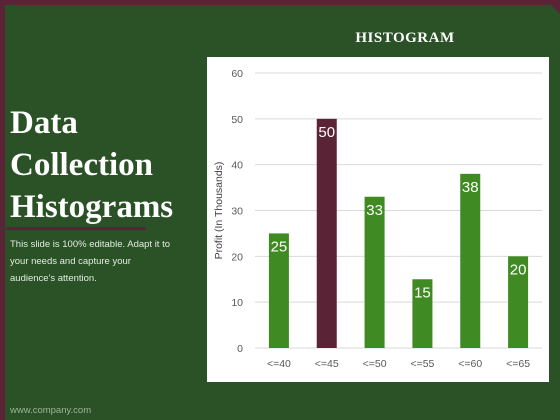  Describe the element at coordinates (219, 211) in the screenshot. I see `y-axis-title: Profit (In Thousands)` at that location.